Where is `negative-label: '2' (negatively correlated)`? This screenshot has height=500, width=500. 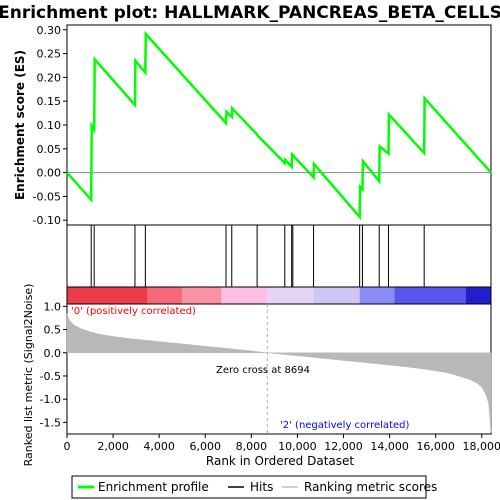
negative-label: '2' (negatively correlated) is located at coordinates (344, 425).